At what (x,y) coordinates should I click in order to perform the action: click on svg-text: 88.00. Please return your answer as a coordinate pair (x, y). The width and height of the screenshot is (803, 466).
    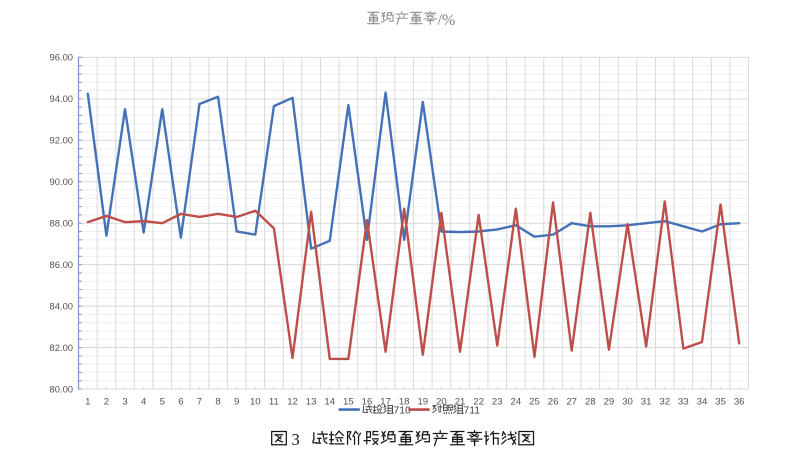
    Looking at the image, I should click on (61, 223).